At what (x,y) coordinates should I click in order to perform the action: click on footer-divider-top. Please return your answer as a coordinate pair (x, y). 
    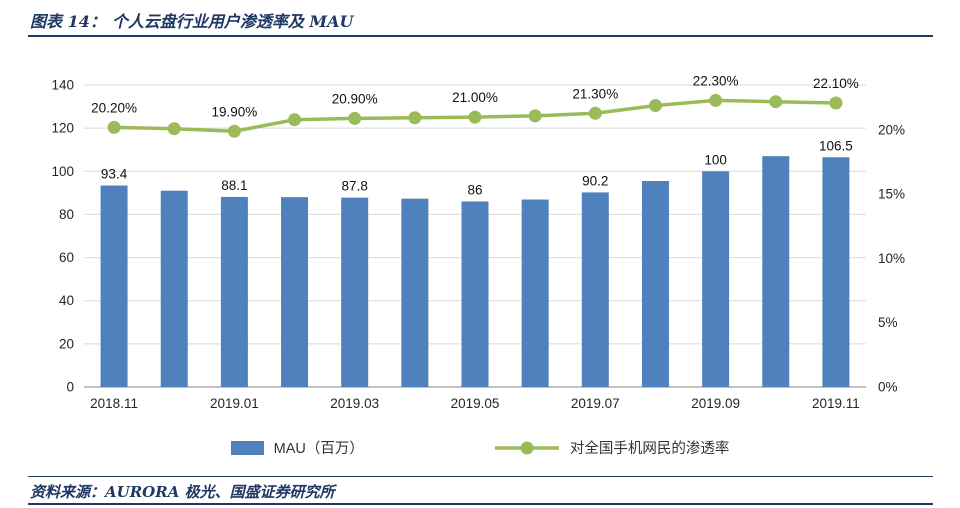
    Looking at the image, I should click on (480, 476).